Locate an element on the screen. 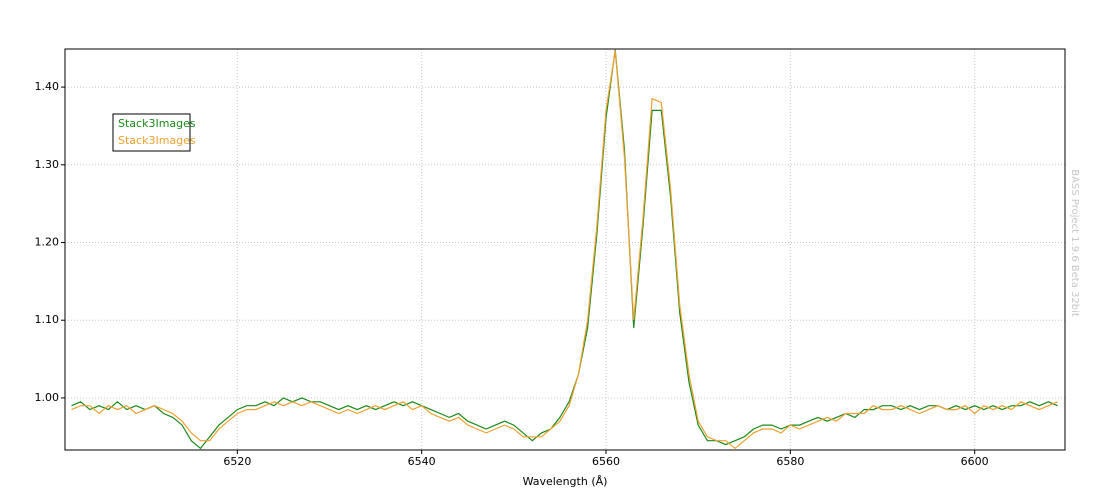 The width and height of the screenshot is (1100, 500). x-tick-label: 6560 is located at coordinates (606, 461).